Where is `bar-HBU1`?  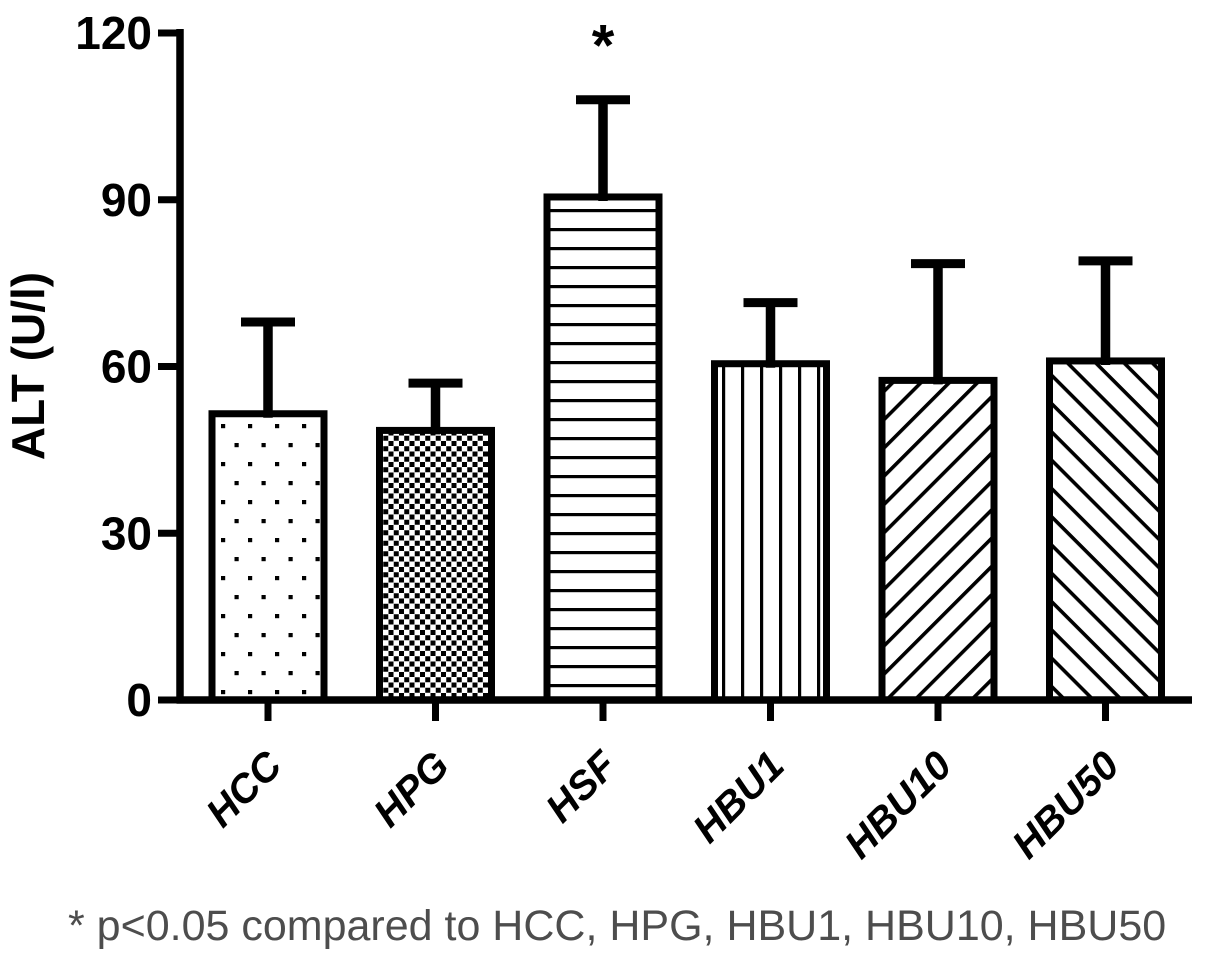
bar-HBU1 is located at coordinates (770, 532).